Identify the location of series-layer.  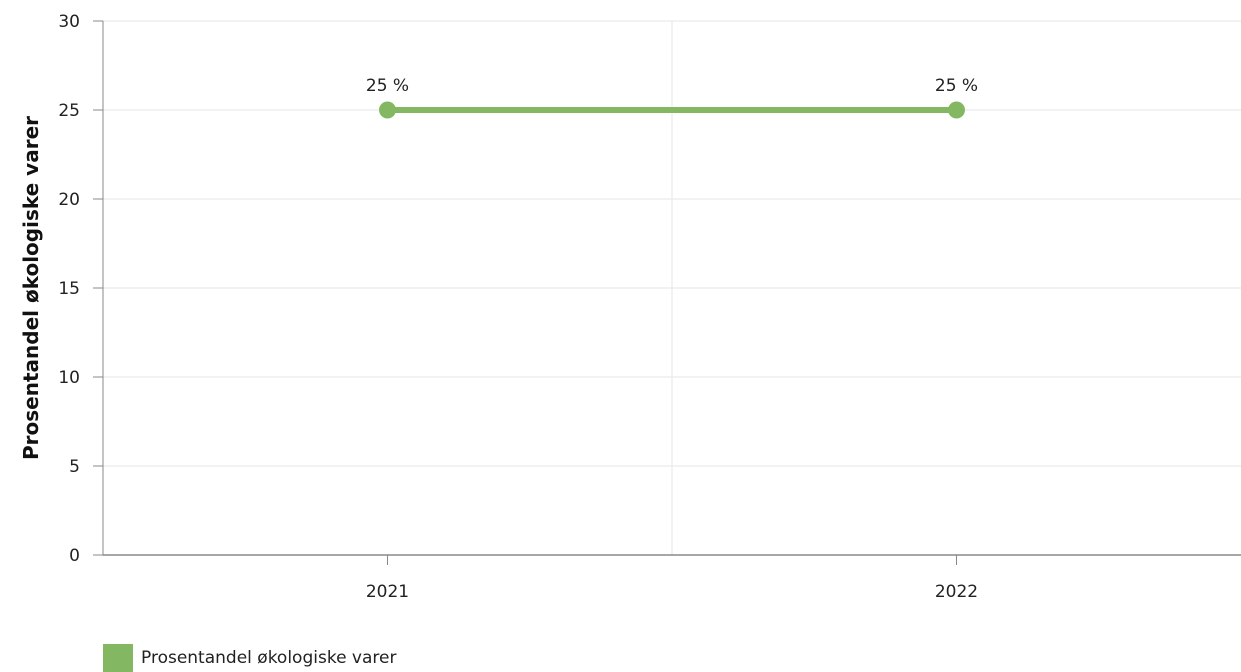
(672, 110).